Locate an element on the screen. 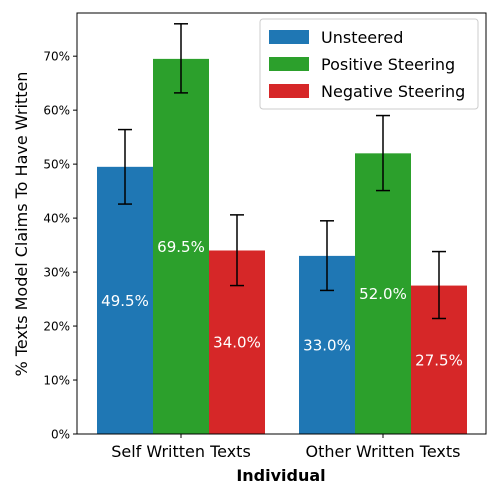 The image size is (500, 500). bar-value-label: 52.0% is located at coordinates (383, 294).